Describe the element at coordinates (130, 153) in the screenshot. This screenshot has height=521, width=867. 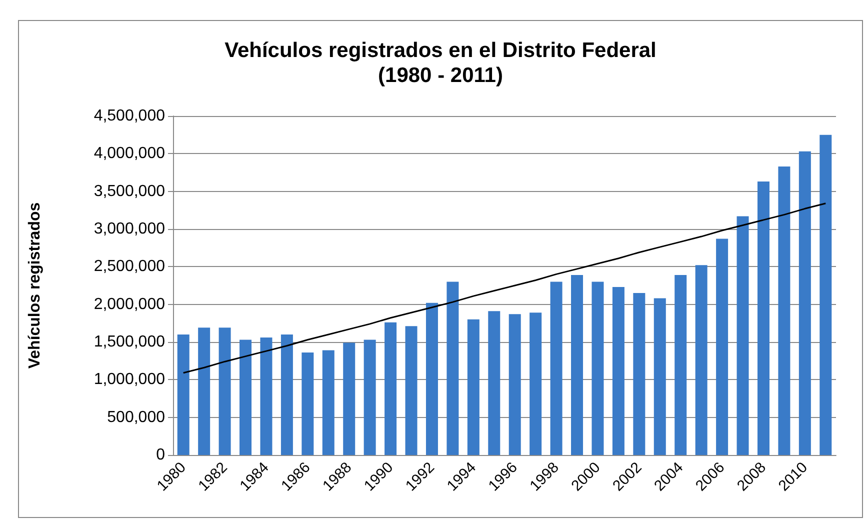
I see `y-tick-label: 4,000,000` at that location.